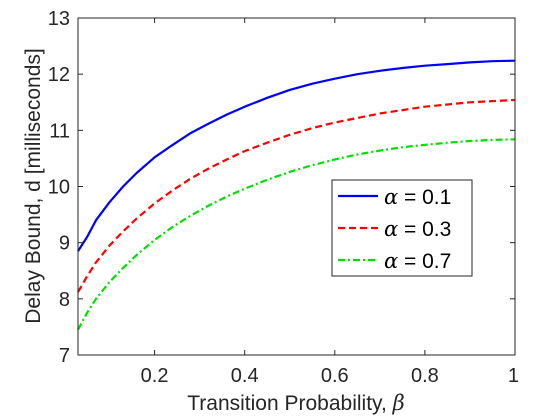 This screenshot has height=420, width=560. Describe the element at coordinates (513, 376) in the screenshot. I see `x-tick-label: 1` at that location.